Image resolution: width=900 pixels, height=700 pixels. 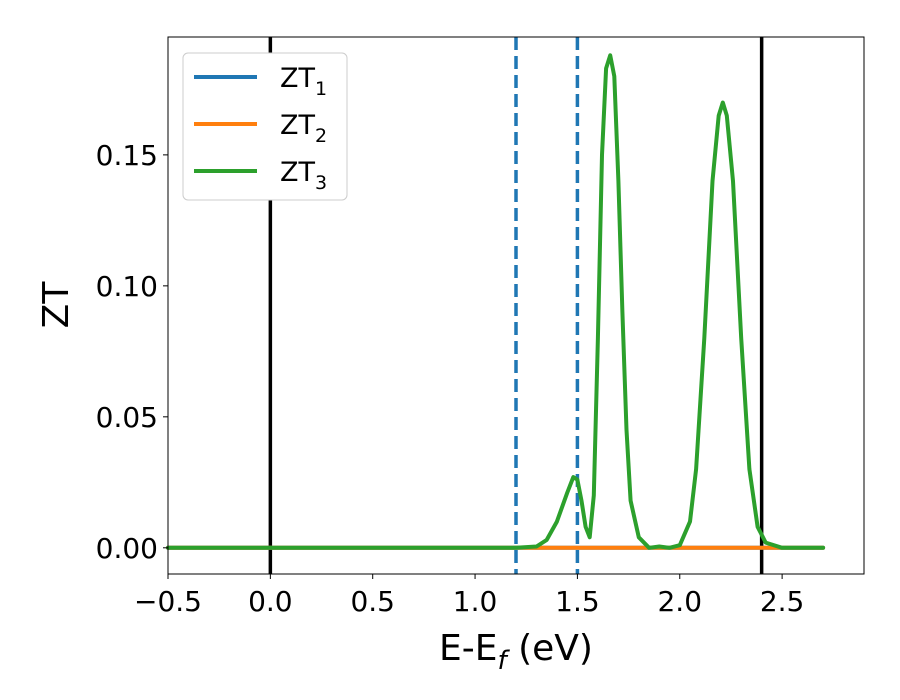 What do you see at coordinates (127, 548) in the screenshot?
I see `y-tick-label: 0.00` at bounding box center [127, 548].